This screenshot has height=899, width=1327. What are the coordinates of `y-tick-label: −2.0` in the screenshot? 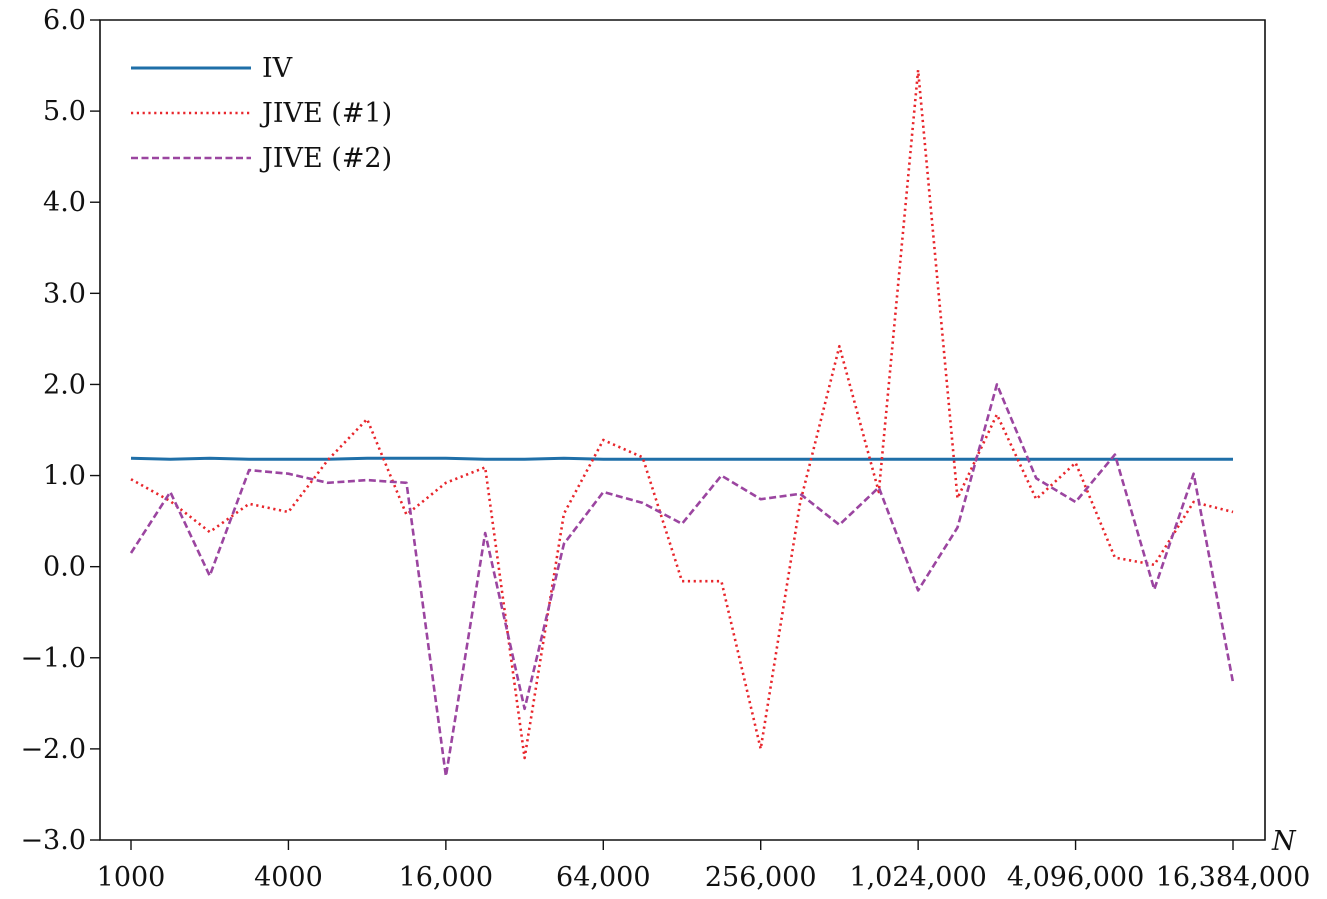 It's located at (53, 749).